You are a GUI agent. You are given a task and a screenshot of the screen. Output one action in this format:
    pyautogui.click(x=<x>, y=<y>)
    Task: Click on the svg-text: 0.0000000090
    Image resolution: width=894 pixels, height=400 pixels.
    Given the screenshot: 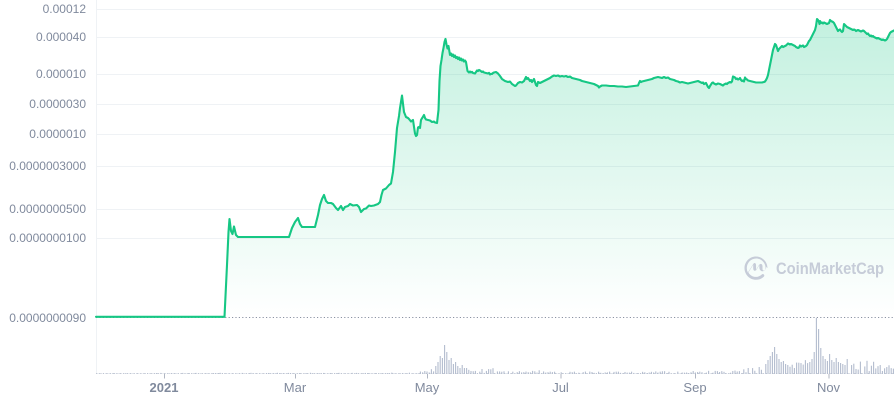 What is the action you would take?
    pyautogui.click(x=47, y=318)
    